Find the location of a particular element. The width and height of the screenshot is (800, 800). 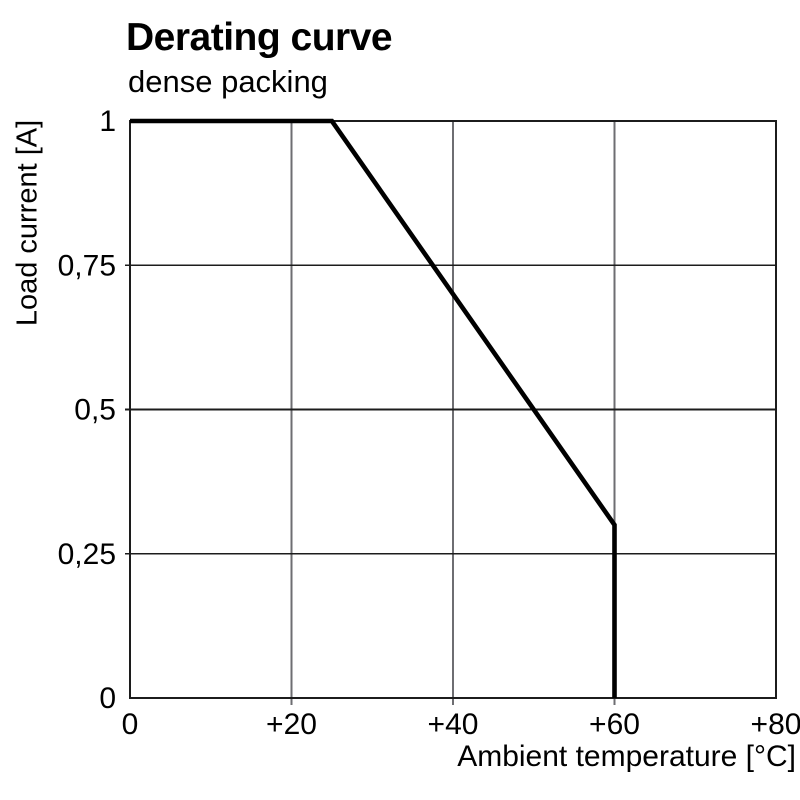

x-axis-label: Ambient temperature [°C] is located at coordinates (626, 756).